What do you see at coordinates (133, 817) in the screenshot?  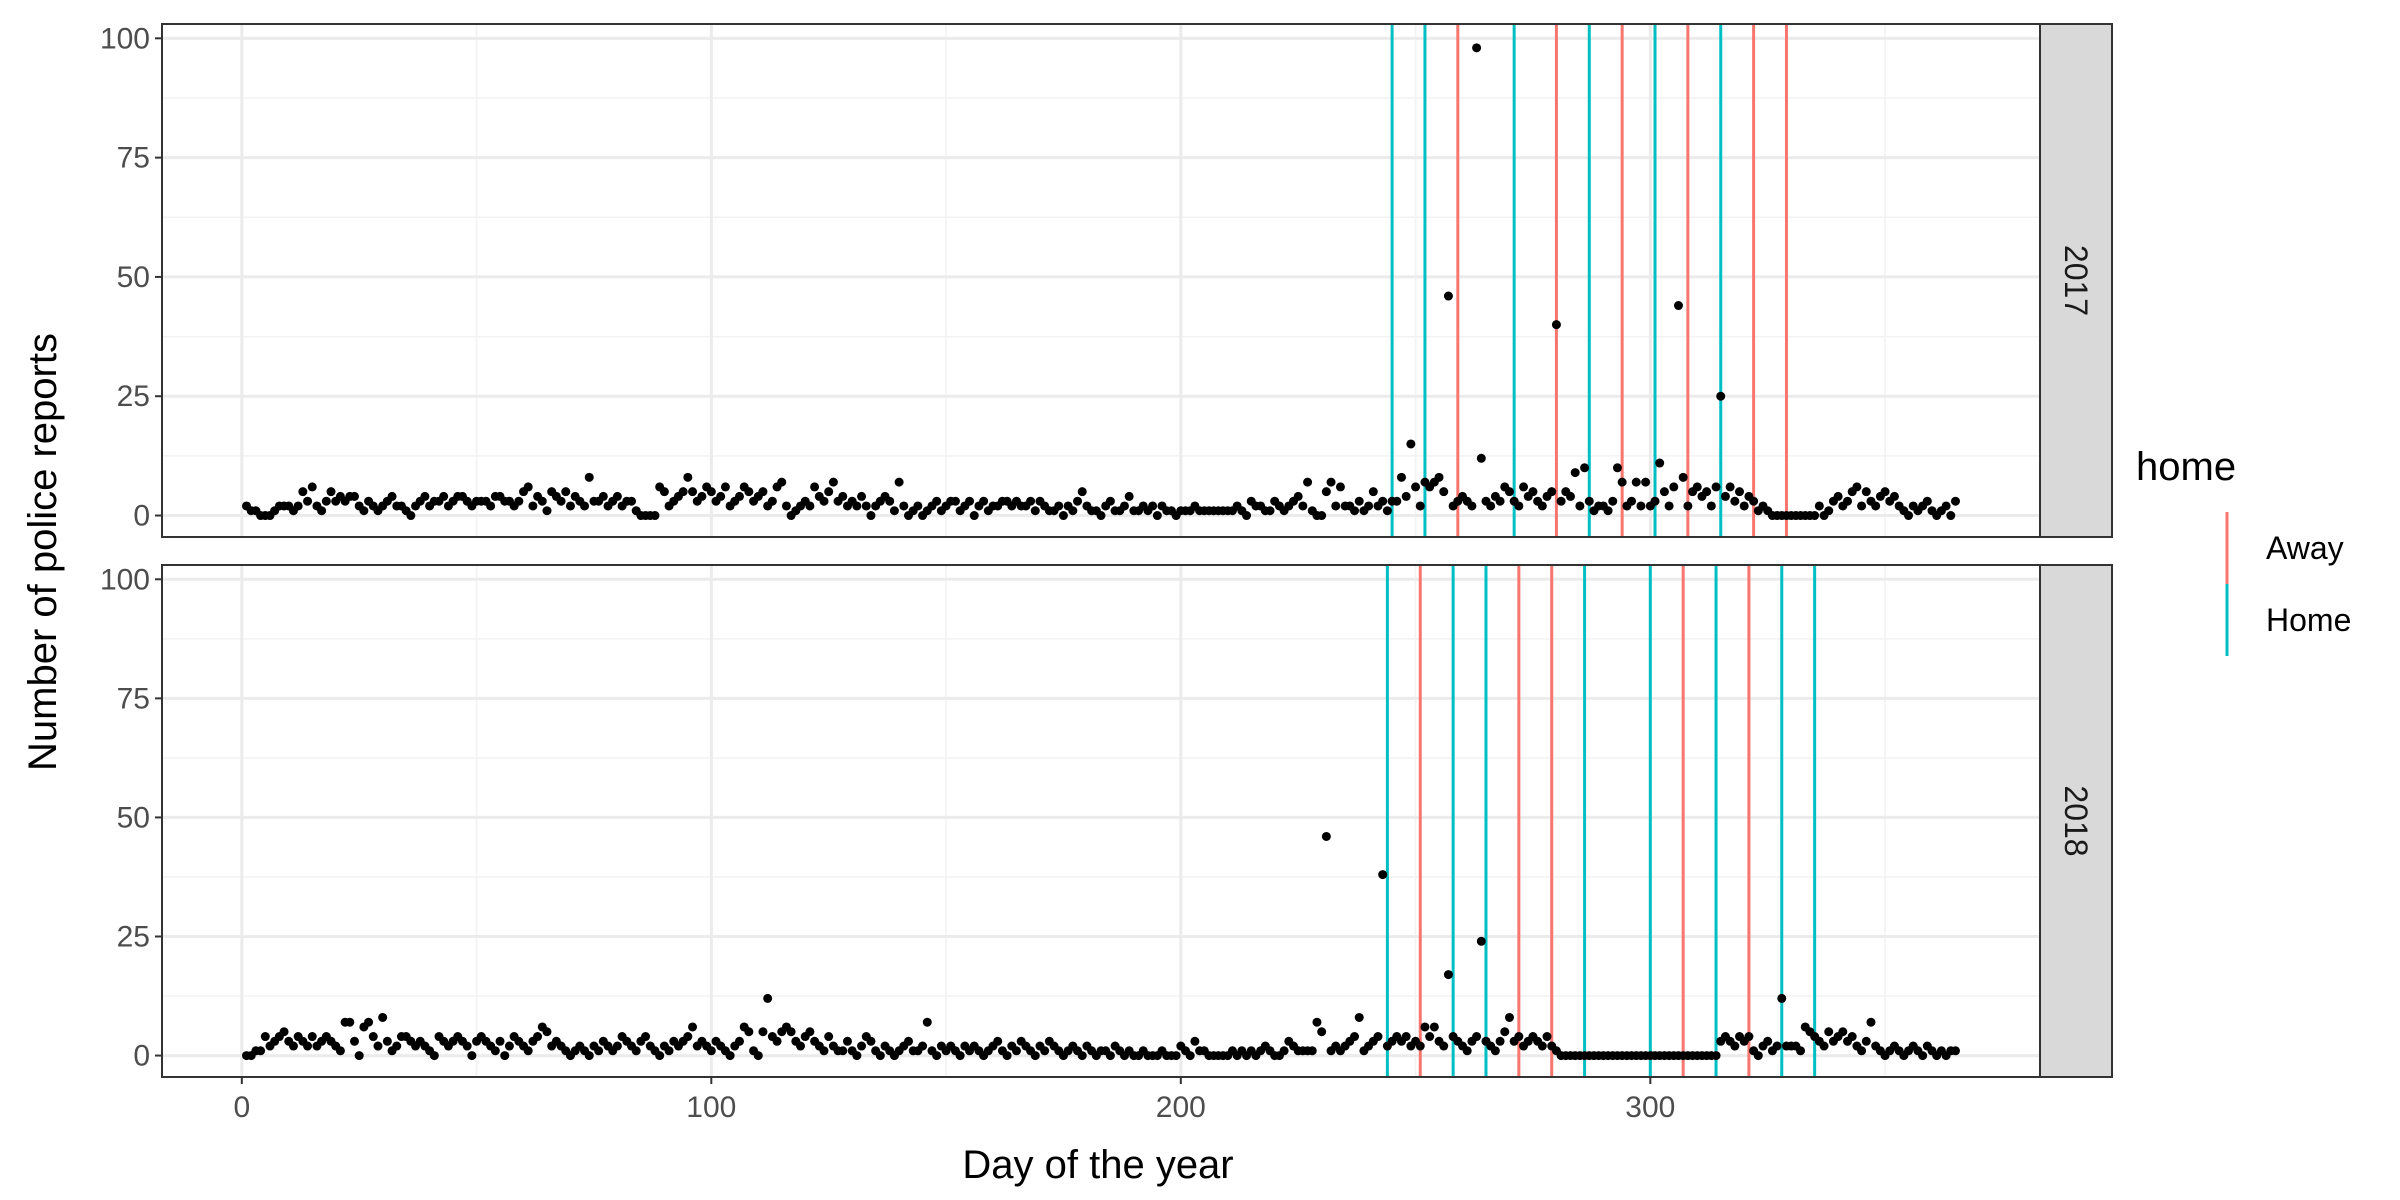 I see `y-tick-label: 50` at bounding box center [133, 817].